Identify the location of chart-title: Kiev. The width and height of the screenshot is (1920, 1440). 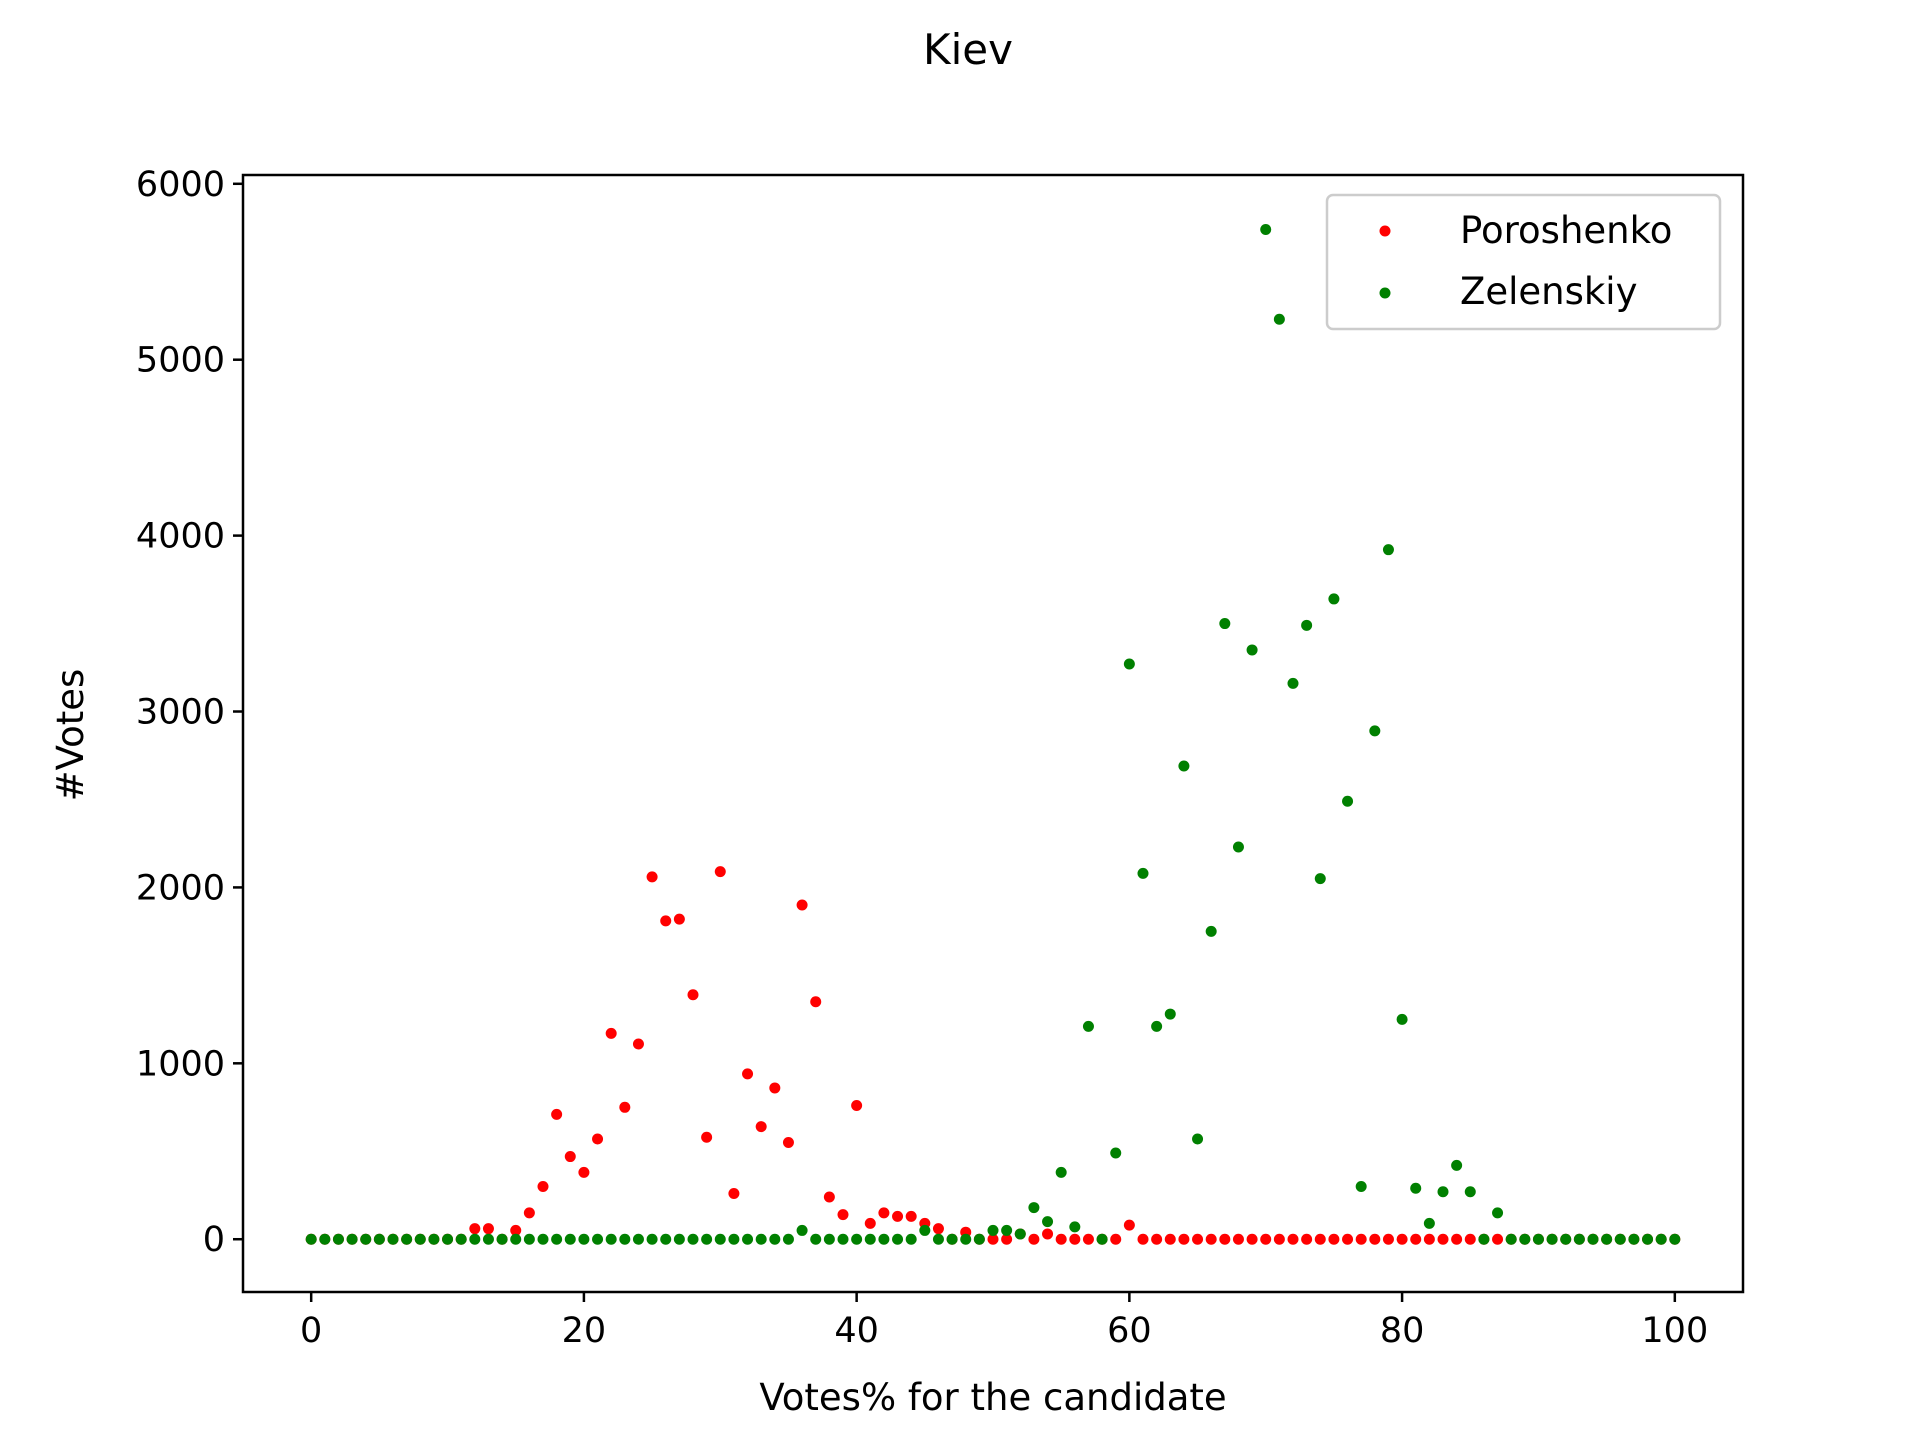
(968, 49).